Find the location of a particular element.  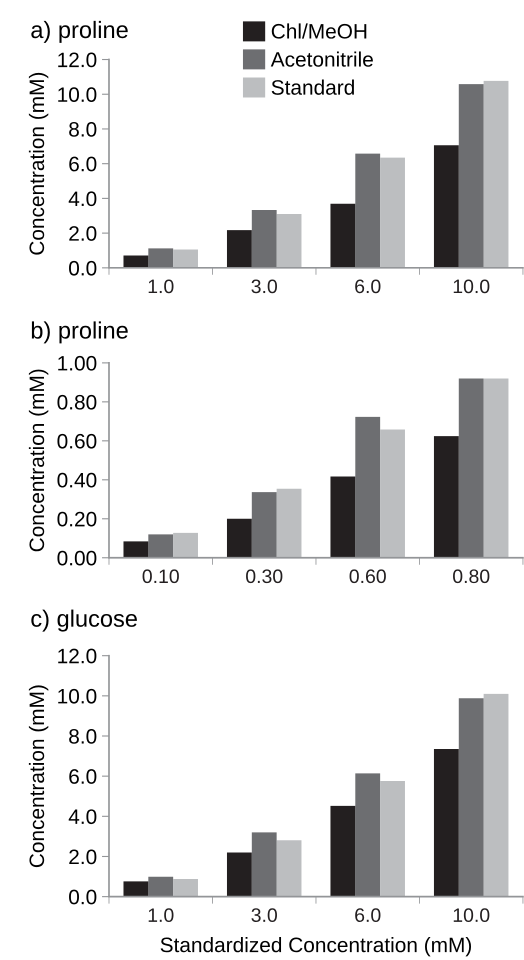

x-tick-label: 0.60 is located at coordinates (368, 576).